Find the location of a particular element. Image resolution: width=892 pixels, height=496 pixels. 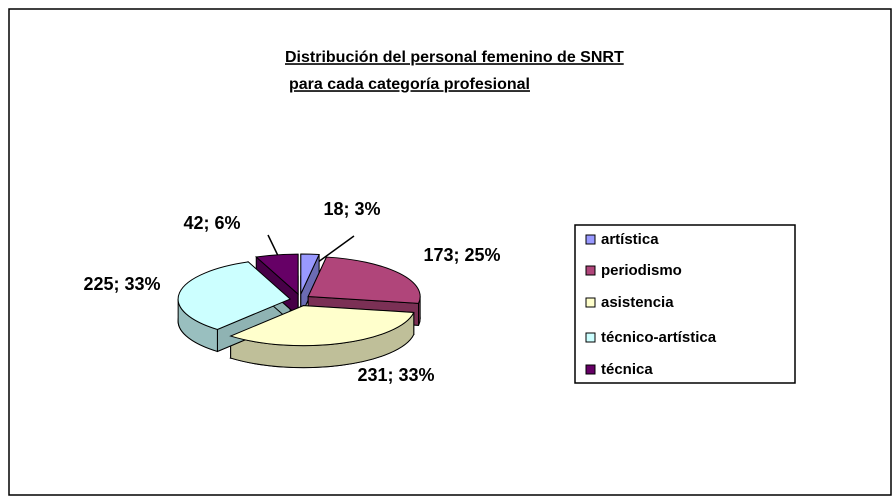

legend-label: periodismo is located at coordinates (641, 270).